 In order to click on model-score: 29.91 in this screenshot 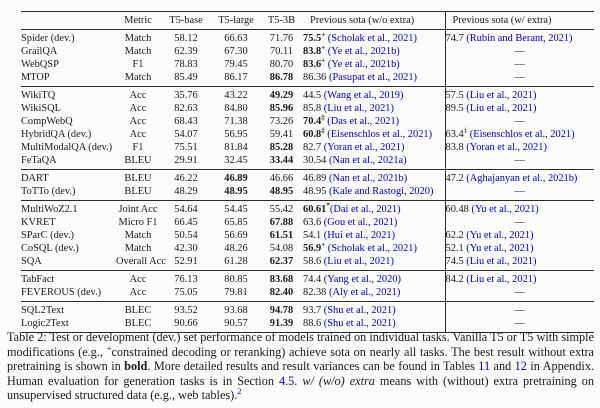, I will do `click(186, 160)`.